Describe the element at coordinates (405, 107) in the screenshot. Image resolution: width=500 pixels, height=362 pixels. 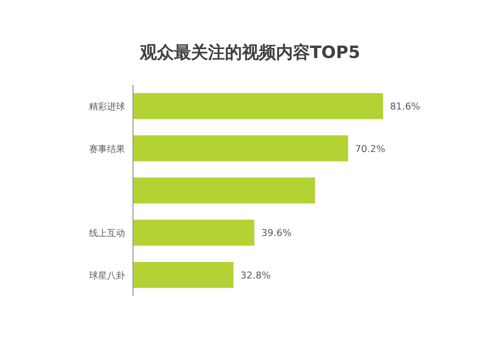
I see `data-label: 81.6%` at that location.